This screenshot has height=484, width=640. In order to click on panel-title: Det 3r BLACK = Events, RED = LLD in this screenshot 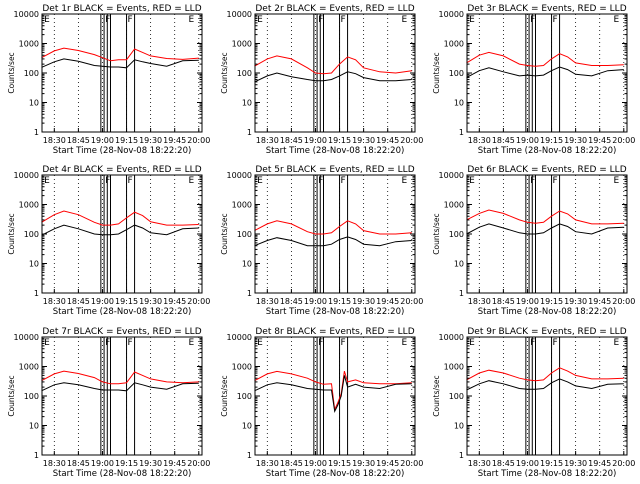, I will do `click(546, 9)`.